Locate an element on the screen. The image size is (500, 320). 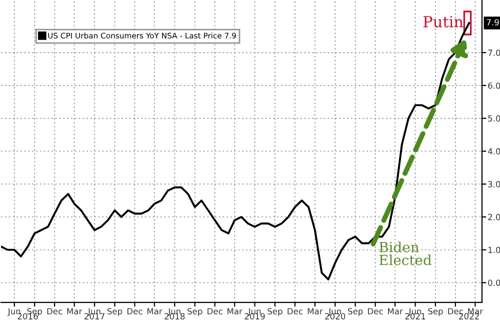
annotation: 7.9 is located at coordinates (492, 22).